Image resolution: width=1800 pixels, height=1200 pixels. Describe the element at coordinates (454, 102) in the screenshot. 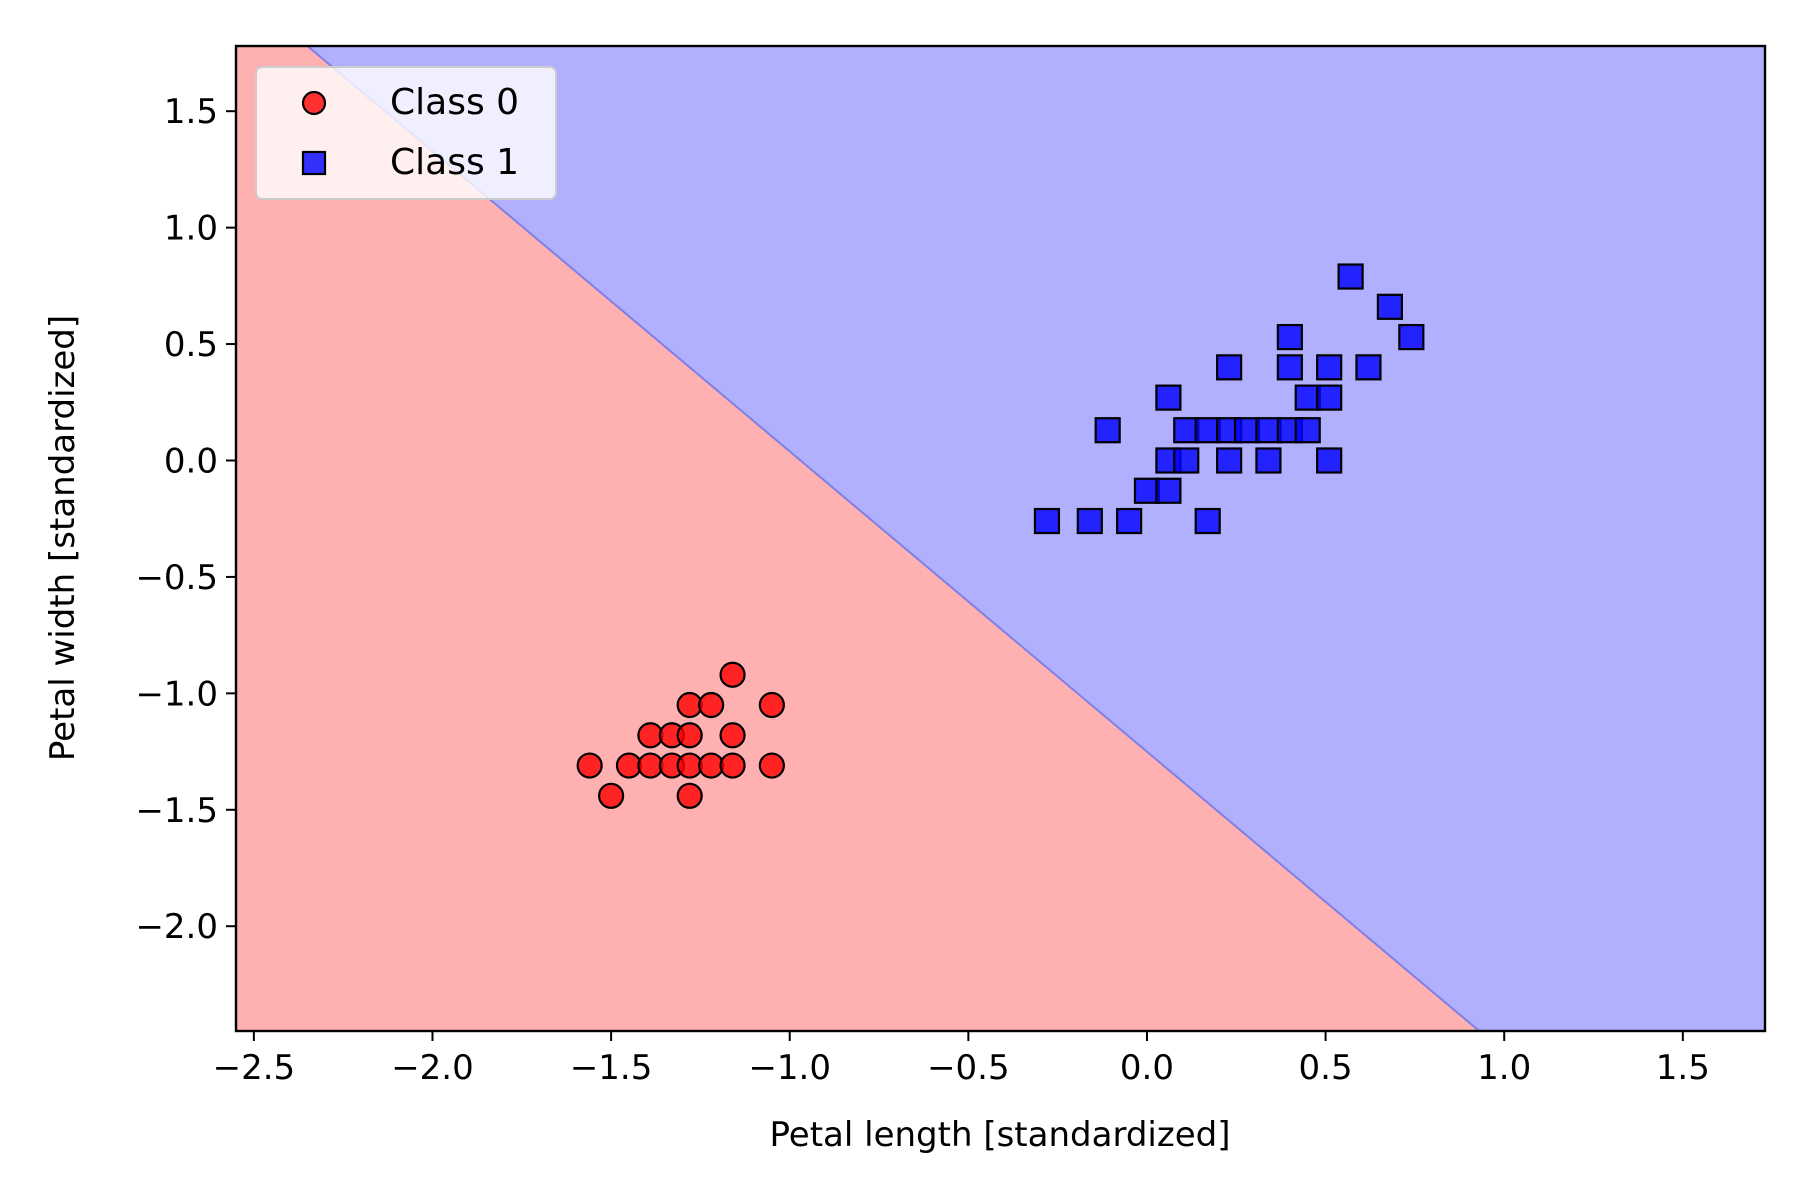

I see `legend-label-class-0: Class 0` at that location.